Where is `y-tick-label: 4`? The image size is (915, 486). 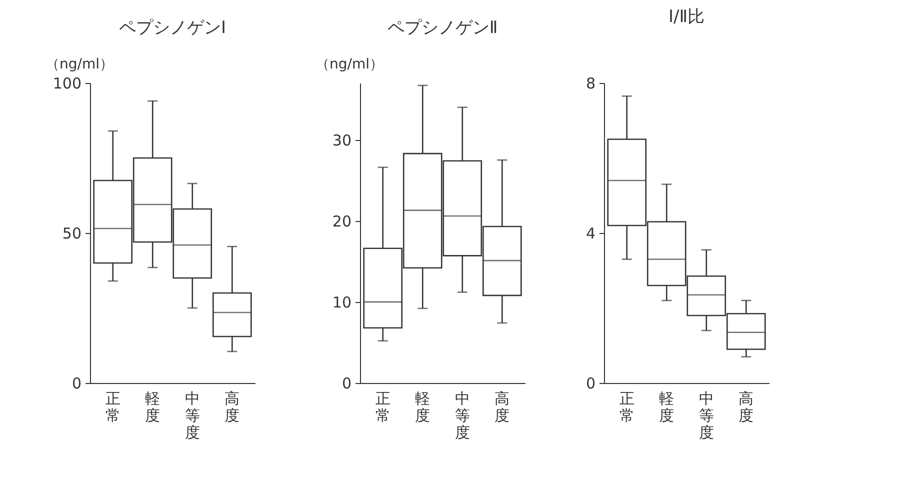 y-tick-label: 4 is located at coordinates (591, 233).